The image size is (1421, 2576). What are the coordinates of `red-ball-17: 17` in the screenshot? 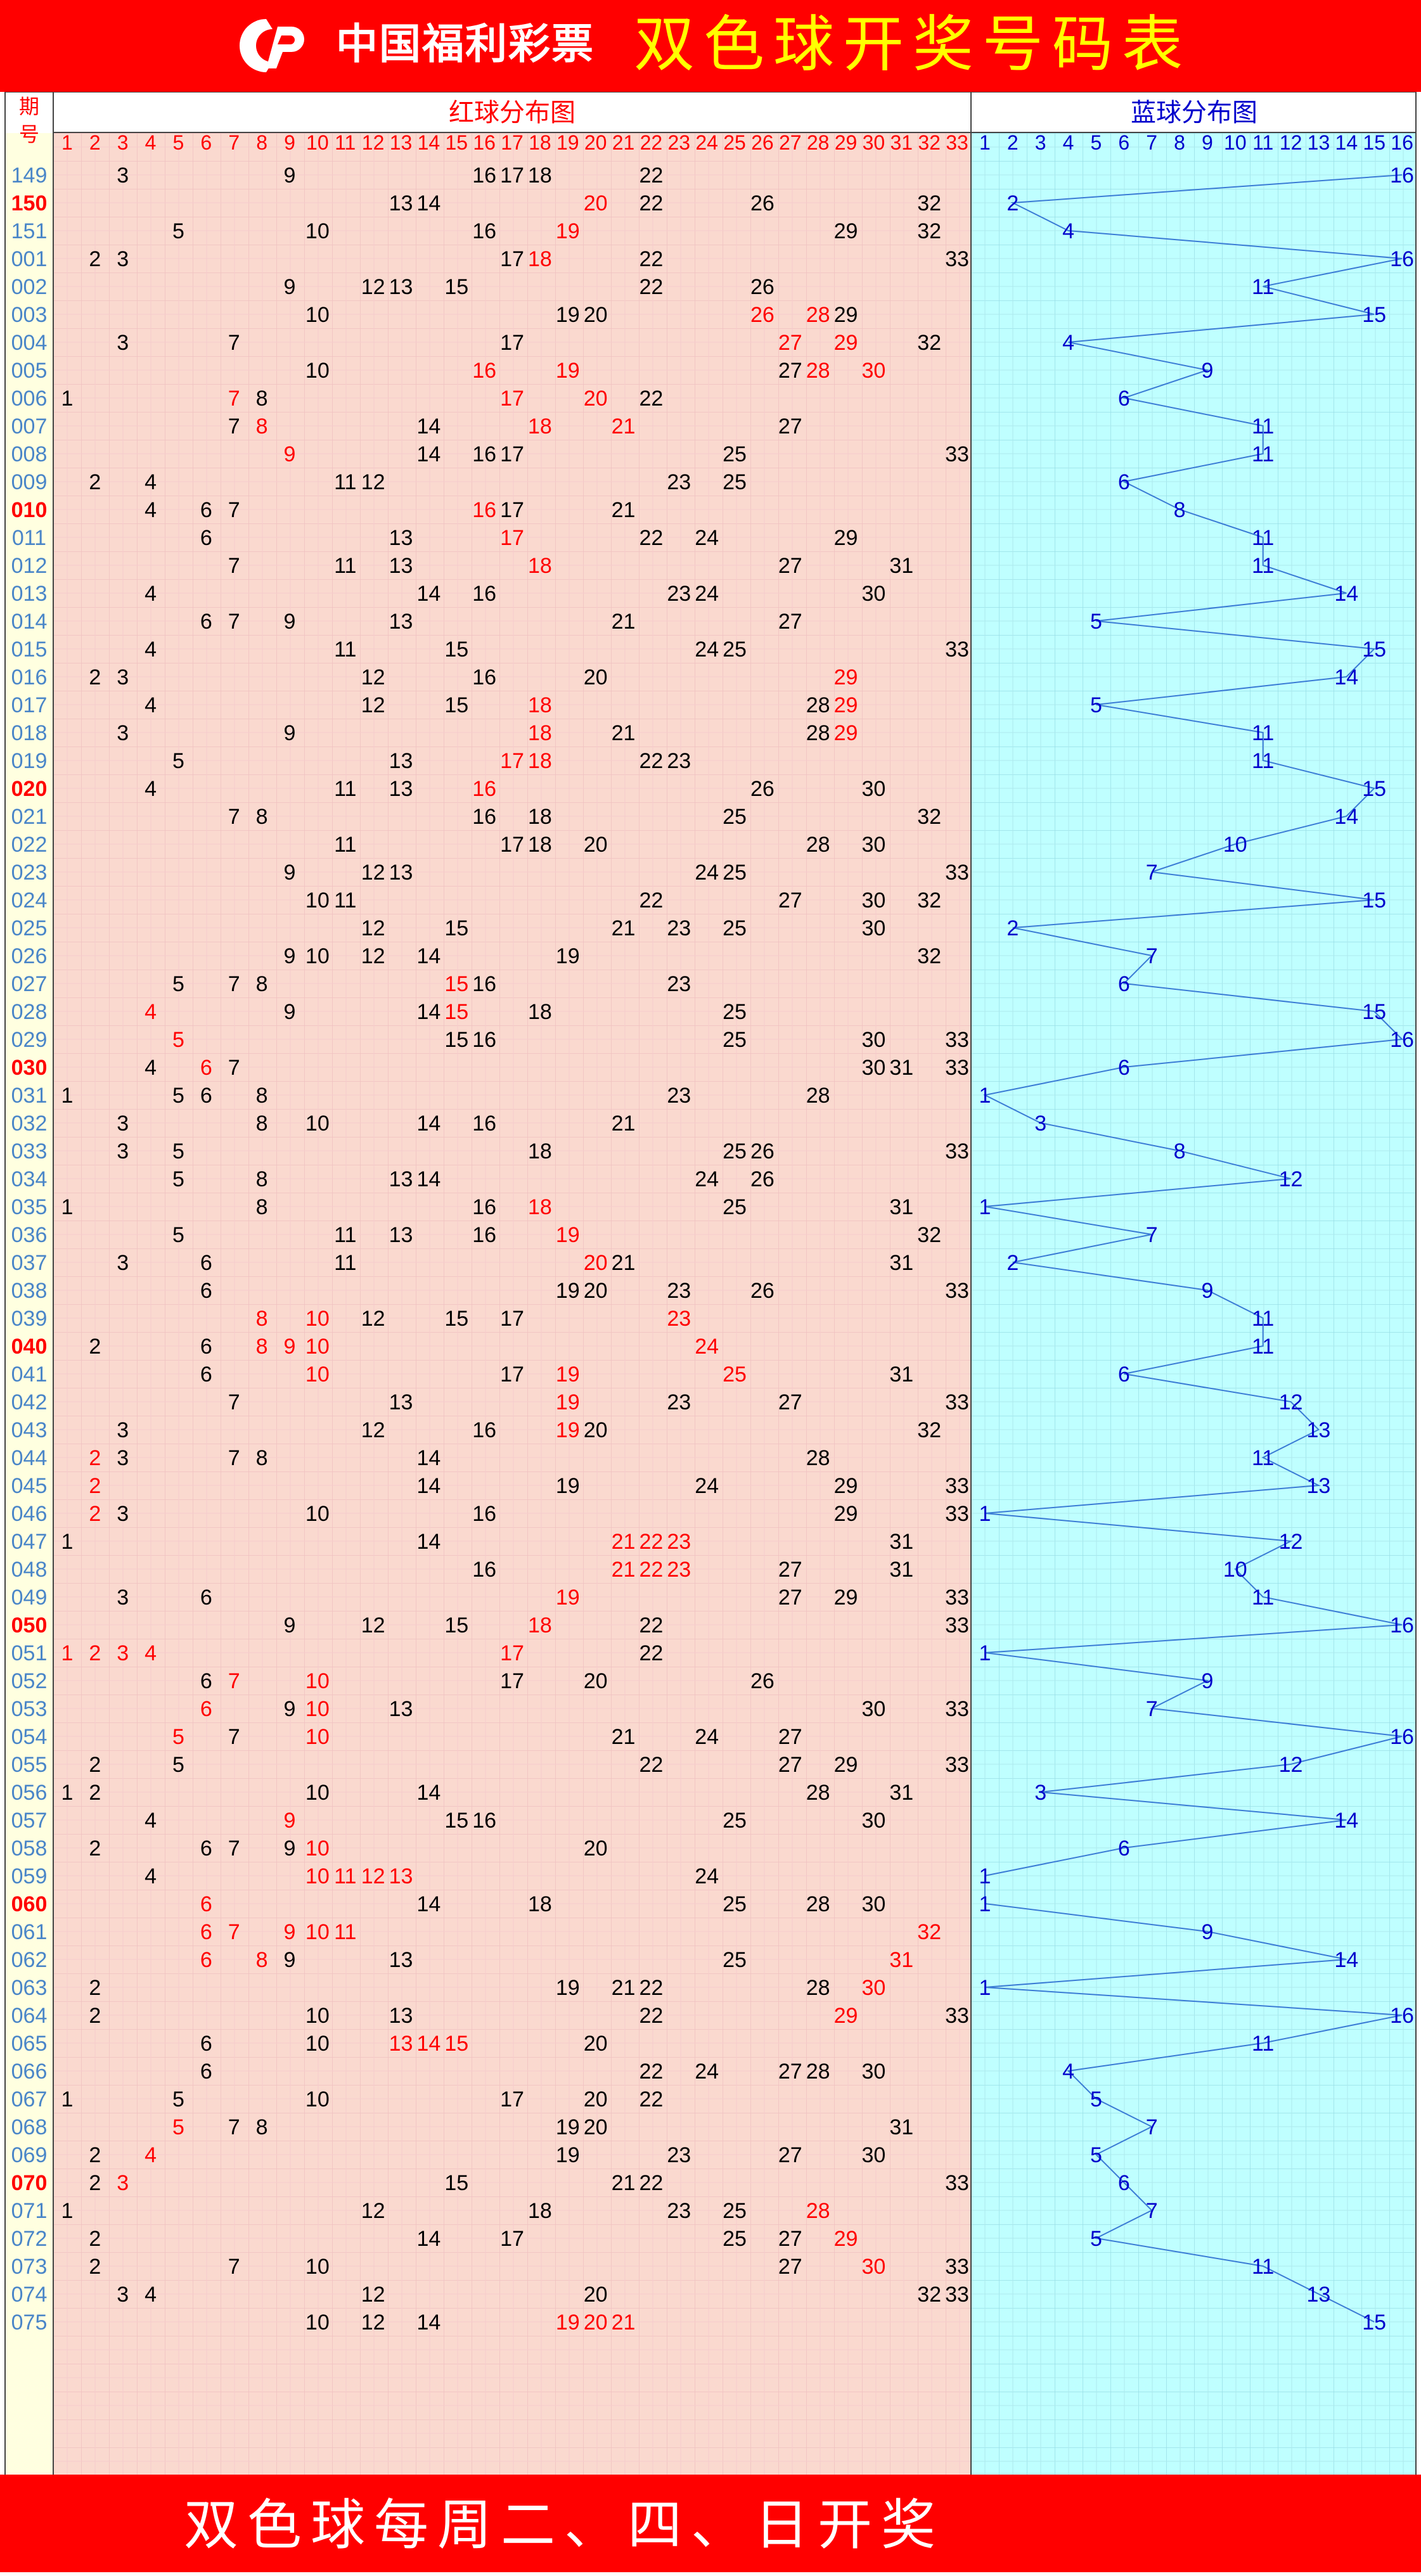 It's located at (512, 2099).